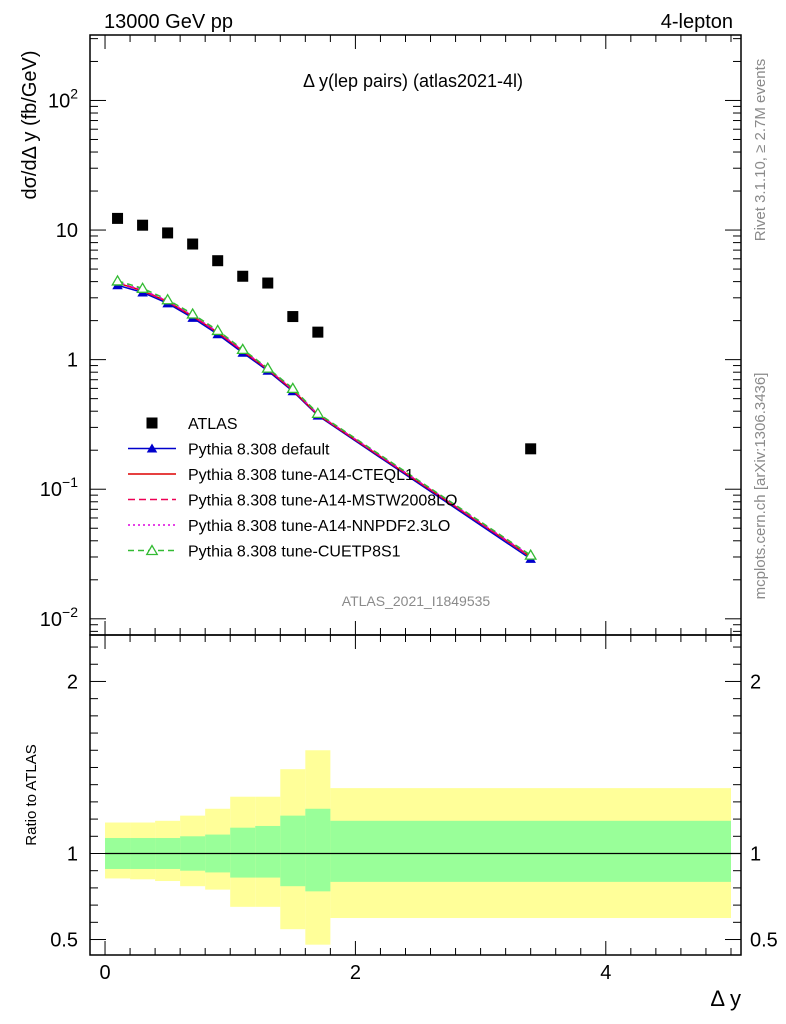 The width and height of the screenshot is (786, 1024). I want to click on ratio-y-tick-label: 1, so click(72, 854).